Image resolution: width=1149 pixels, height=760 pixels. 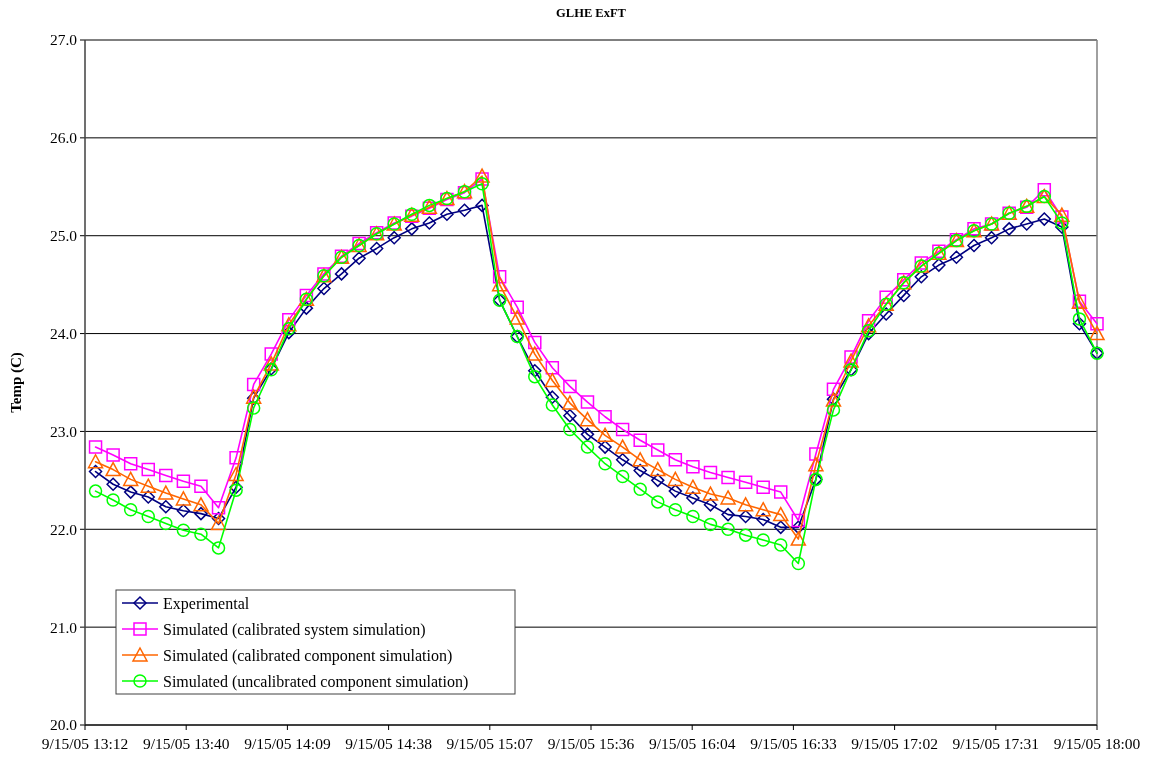 I want to click on x-tick-label: 9/15/05 18:00, so click(x=1097, y=743).